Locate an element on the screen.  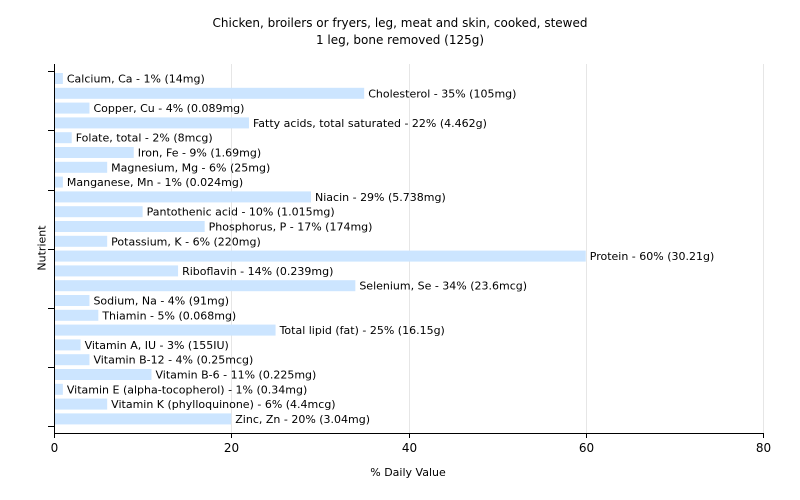
x-axis-title: % Daily Value is located at coordinates (408, 472).